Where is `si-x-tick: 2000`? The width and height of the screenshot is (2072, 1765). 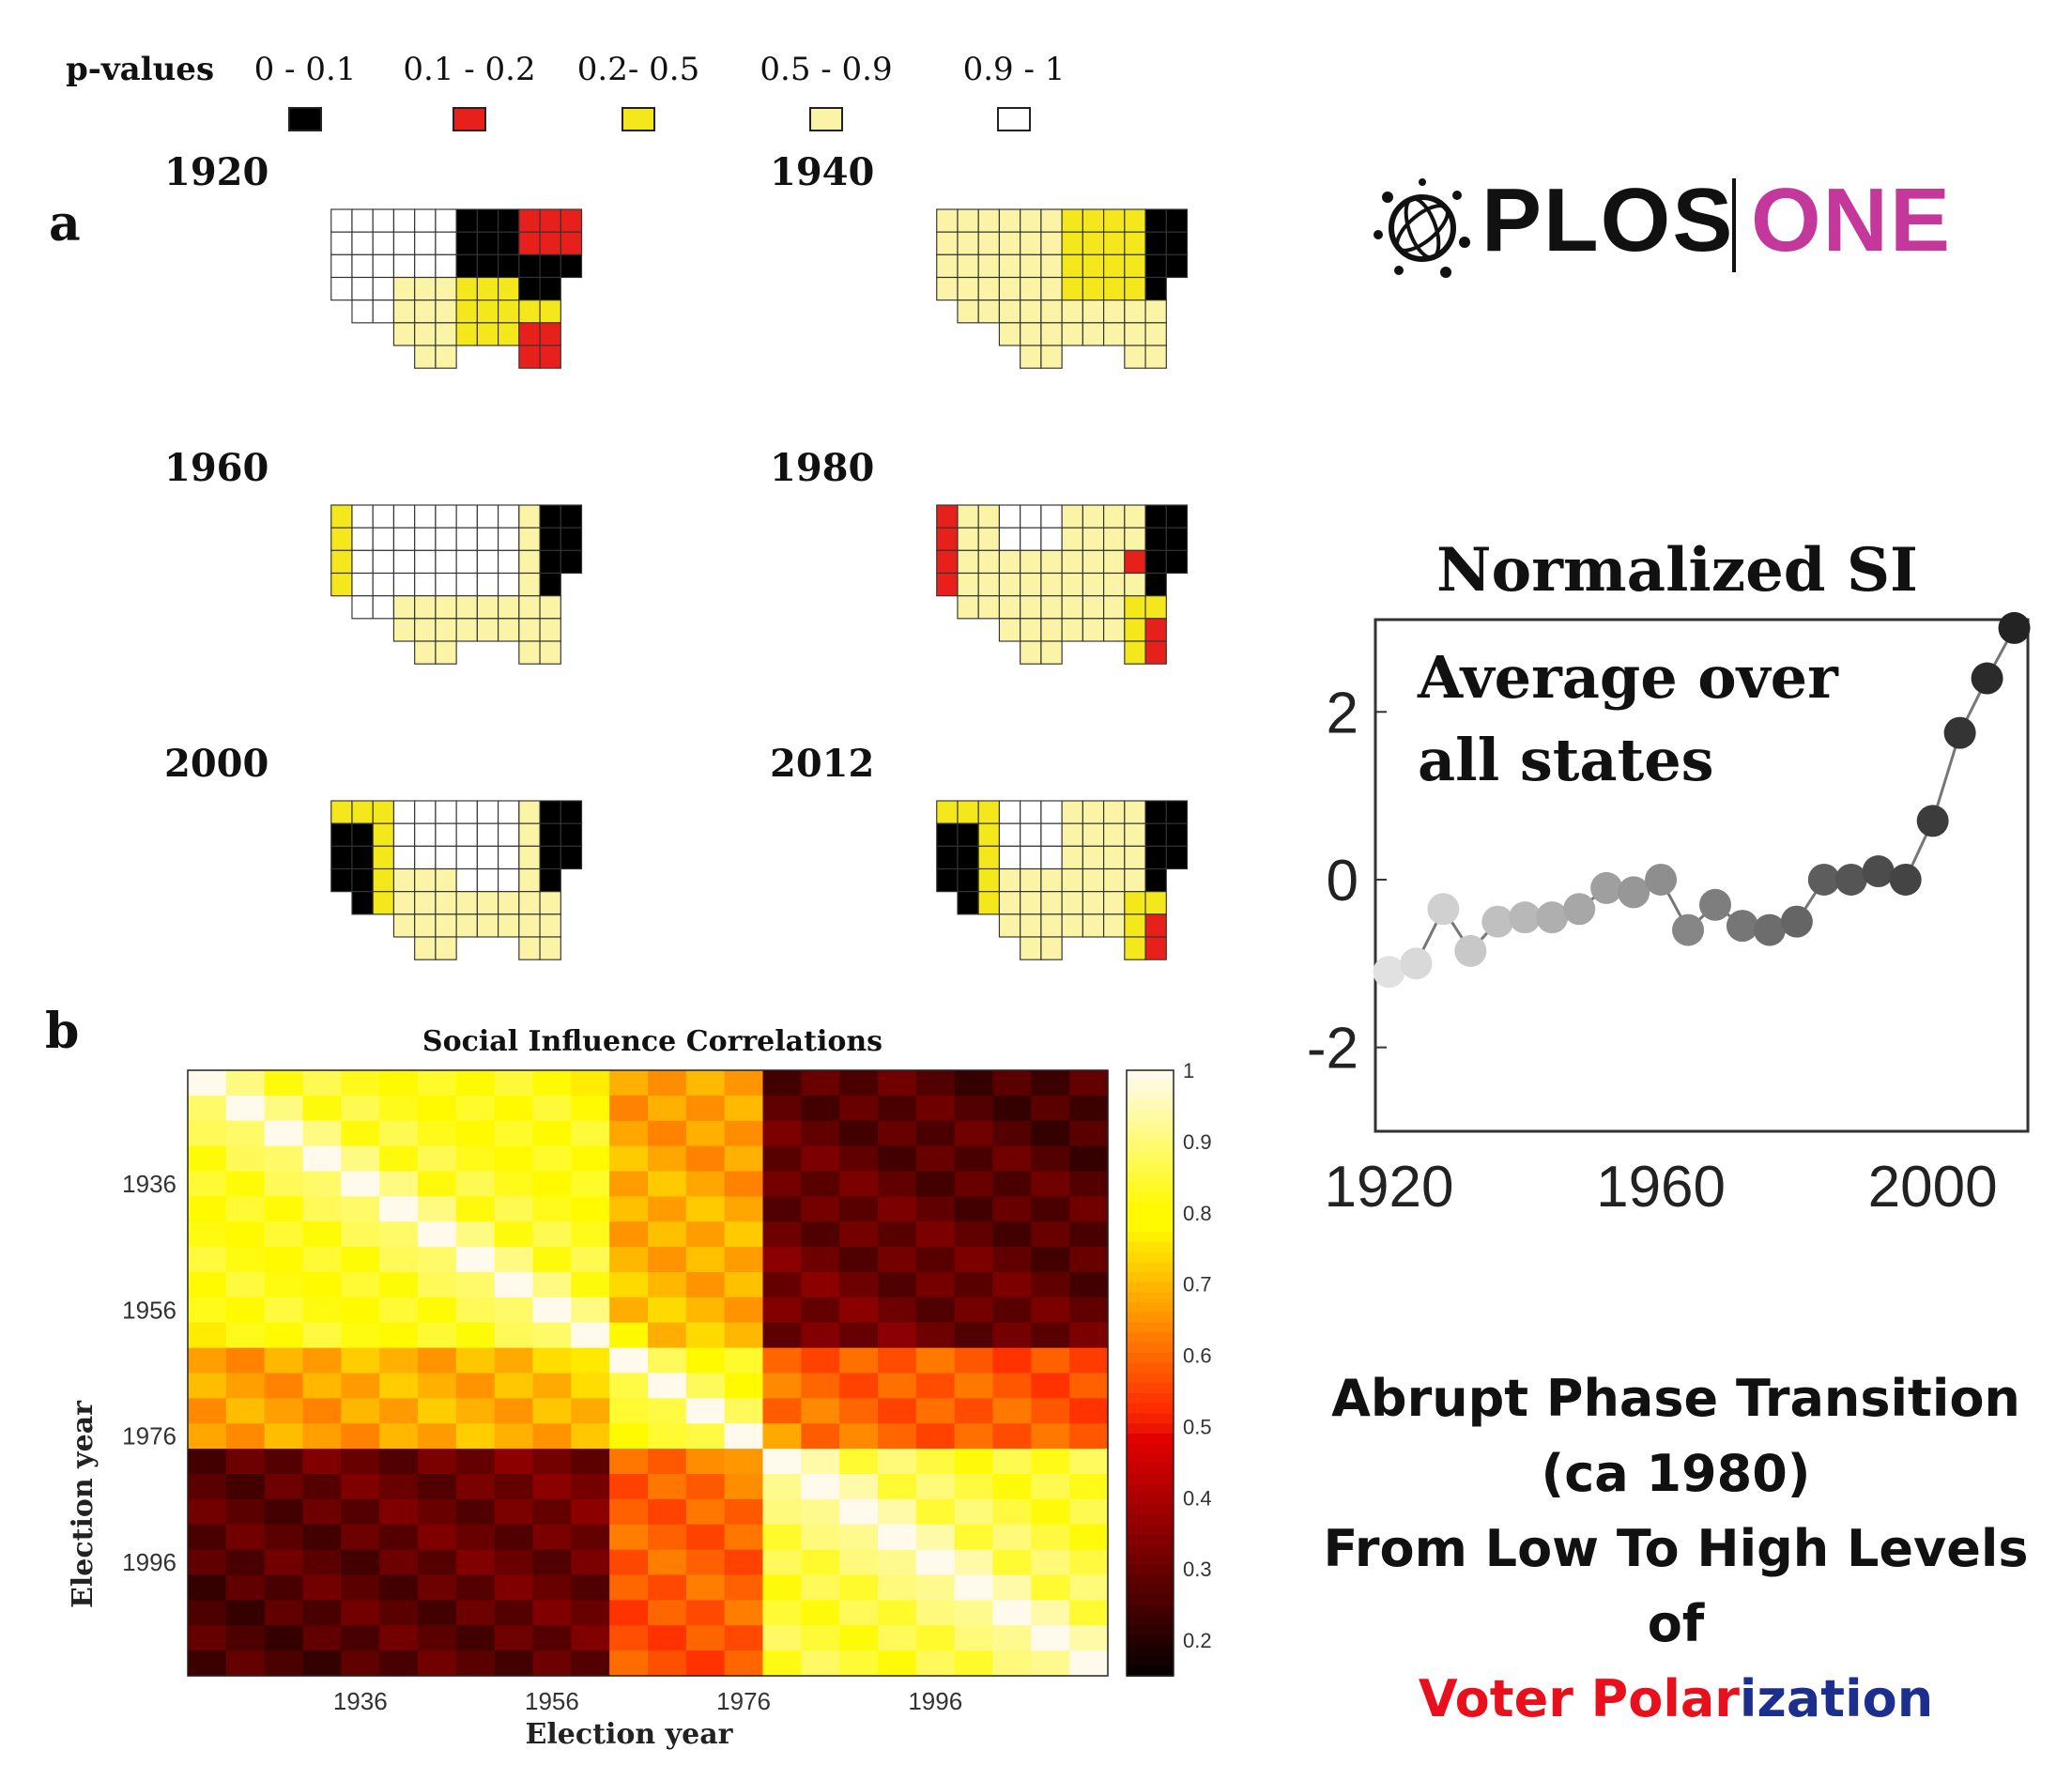 si-x-tick: 2000 is located at coordinates (1933, 1187).